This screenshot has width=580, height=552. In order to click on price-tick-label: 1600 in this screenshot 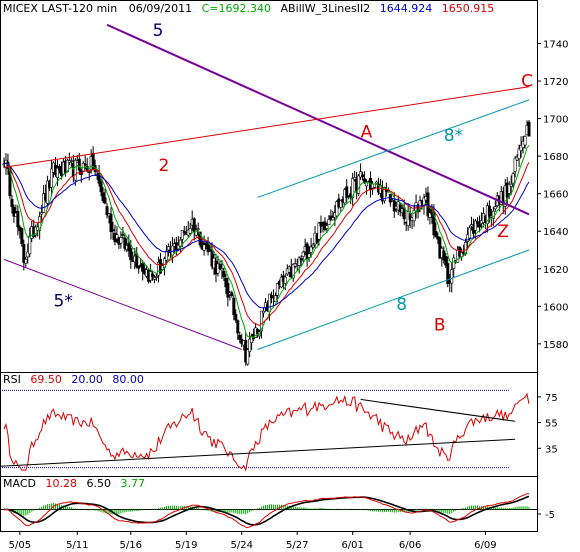, I will do `click(555, 307)`.